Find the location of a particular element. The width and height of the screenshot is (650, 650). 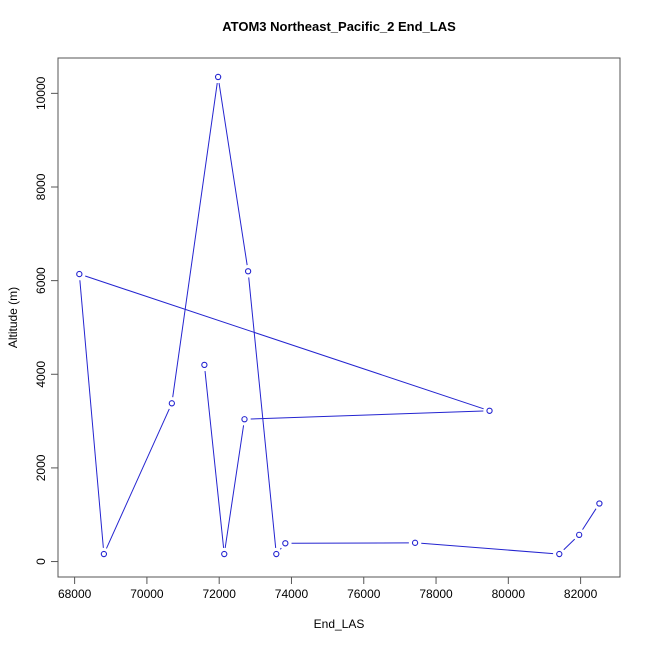

x-tick-label: 80000 is located at coordinates (509, 594).